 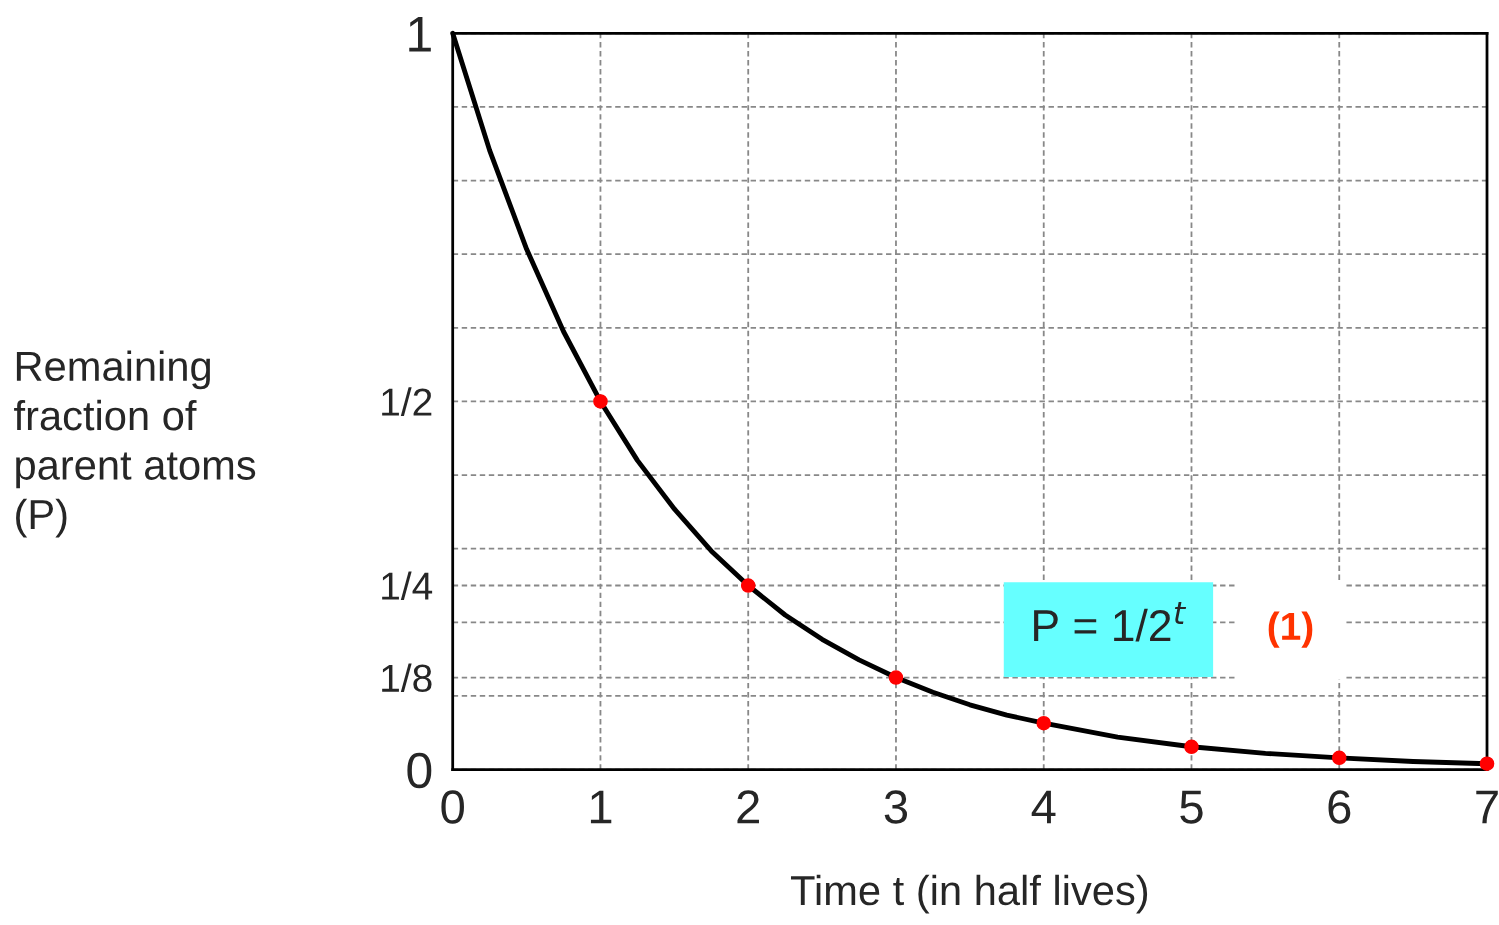 What do you see at coordinates (407, 401) in the screenshot?
I see `y-tick-label: 1/2` at bounding box center [407, 401].